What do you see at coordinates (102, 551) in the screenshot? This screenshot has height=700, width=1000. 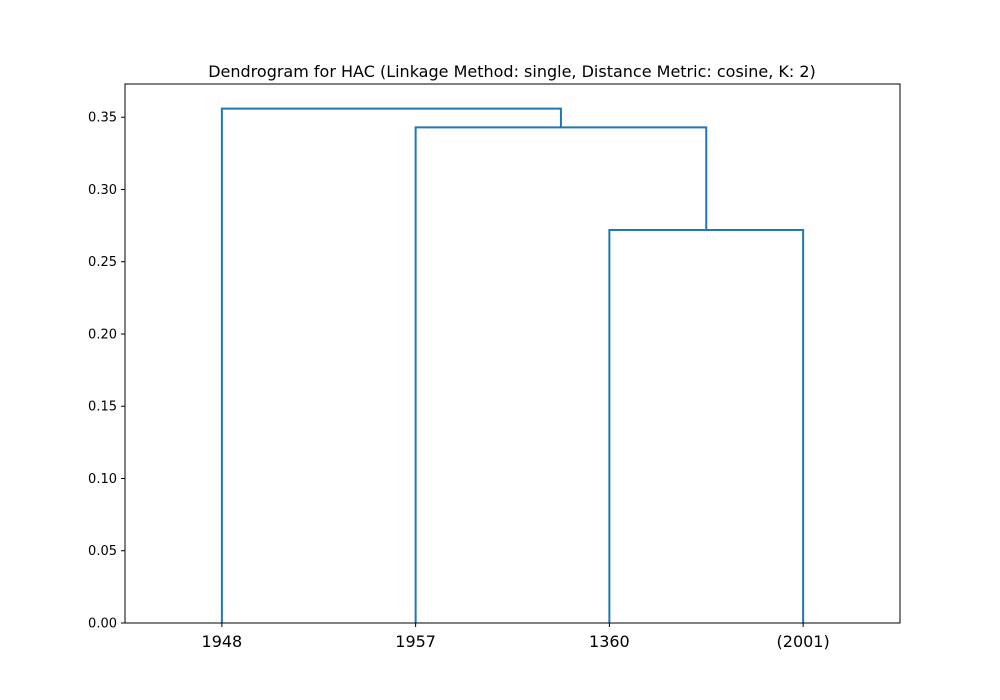 I see `y-tick-label: 0.05` at bounding box center [102, 551].